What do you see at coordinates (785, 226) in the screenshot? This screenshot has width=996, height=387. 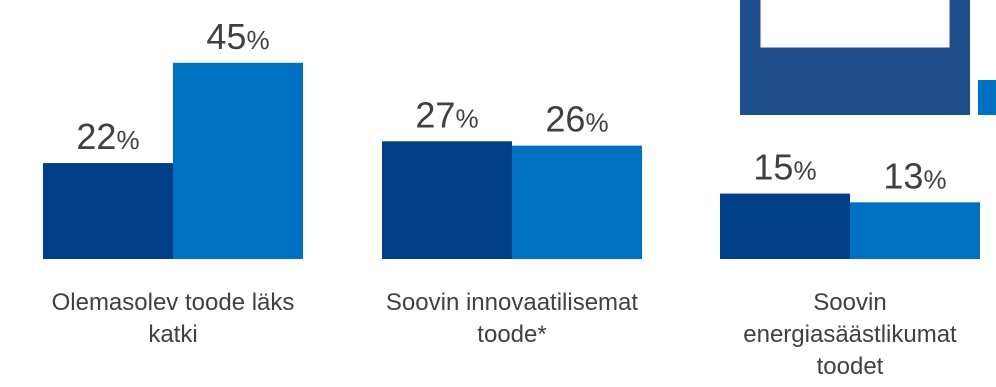 I see `bar-s1-c3` at bounding box center [785, 226].